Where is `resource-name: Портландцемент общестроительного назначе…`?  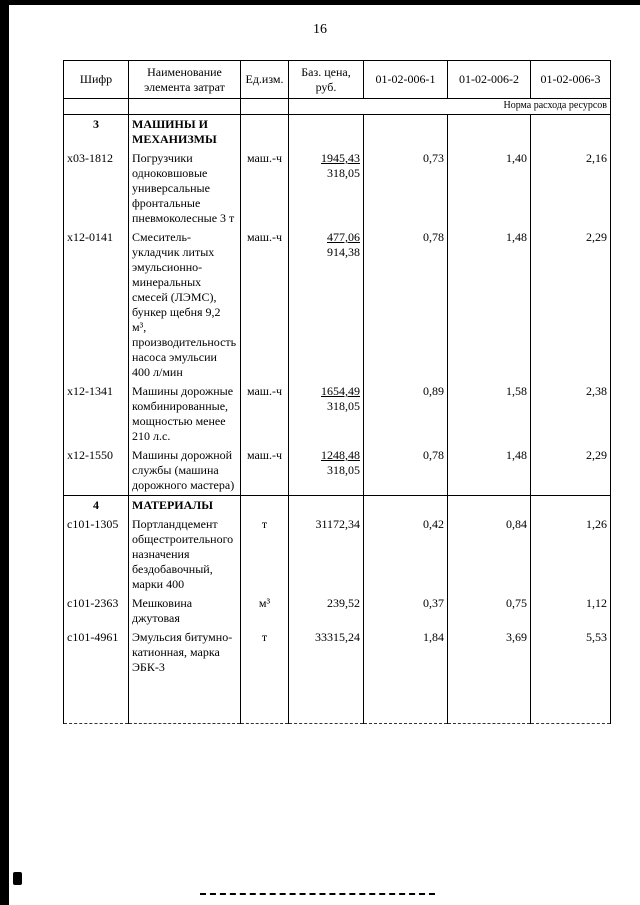 resource-name: Портландцемент общестроительного назначе… is located at coordinates (184, 554).